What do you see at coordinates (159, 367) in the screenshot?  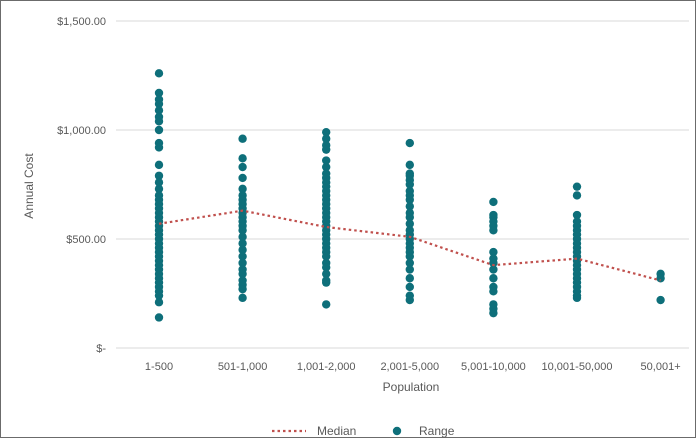 I see `x-tick-label: 1-500` at bounding box center [159, 367].